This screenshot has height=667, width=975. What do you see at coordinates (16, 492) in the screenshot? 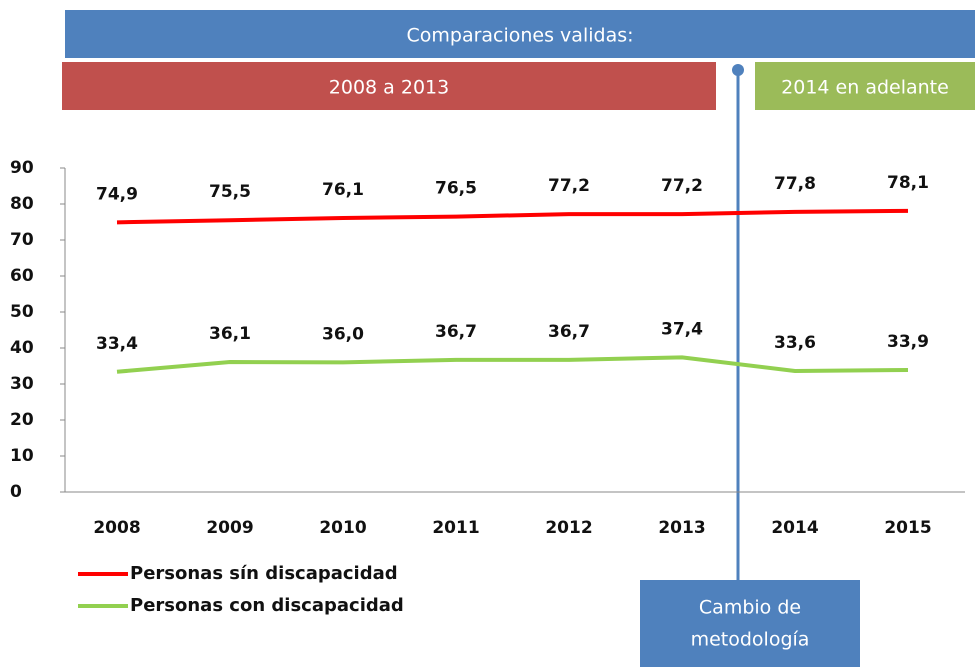
I see `y-tick-label: 0` at bounding box center [16, 492].